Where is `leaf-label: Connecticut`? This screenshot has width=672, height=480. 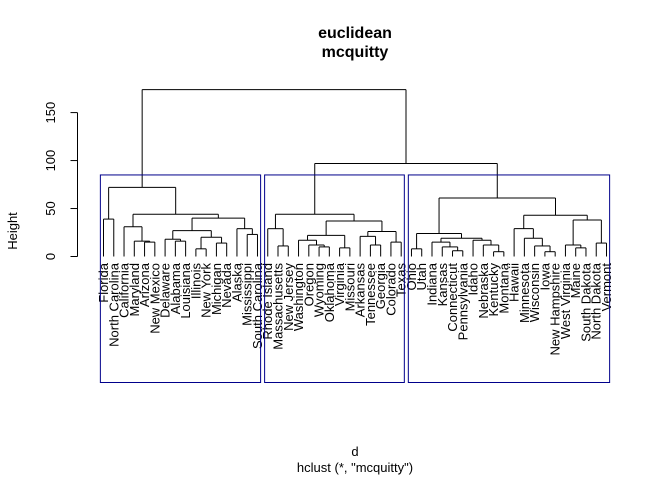
leaf-label: Connecticut is located at coordinates (452, 297).